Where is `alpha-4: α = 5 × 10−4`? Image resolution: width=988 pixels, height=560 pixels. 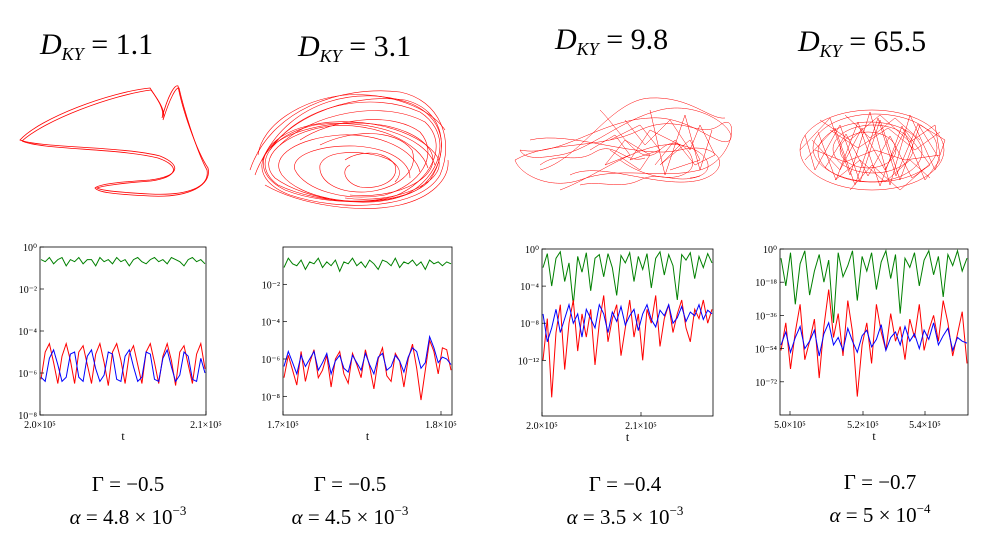 alpha-4: α = 5 × 10−4 is located at coordinates (880, 514).